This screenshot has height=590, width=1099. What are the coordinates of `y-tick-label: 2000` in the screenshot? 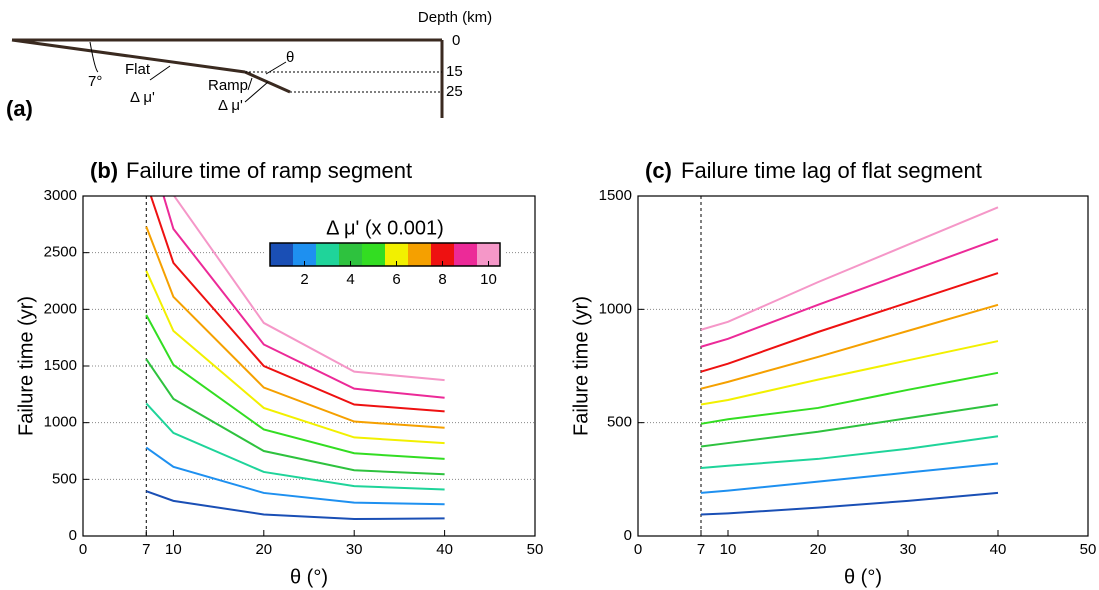 It's located at (60, 308).